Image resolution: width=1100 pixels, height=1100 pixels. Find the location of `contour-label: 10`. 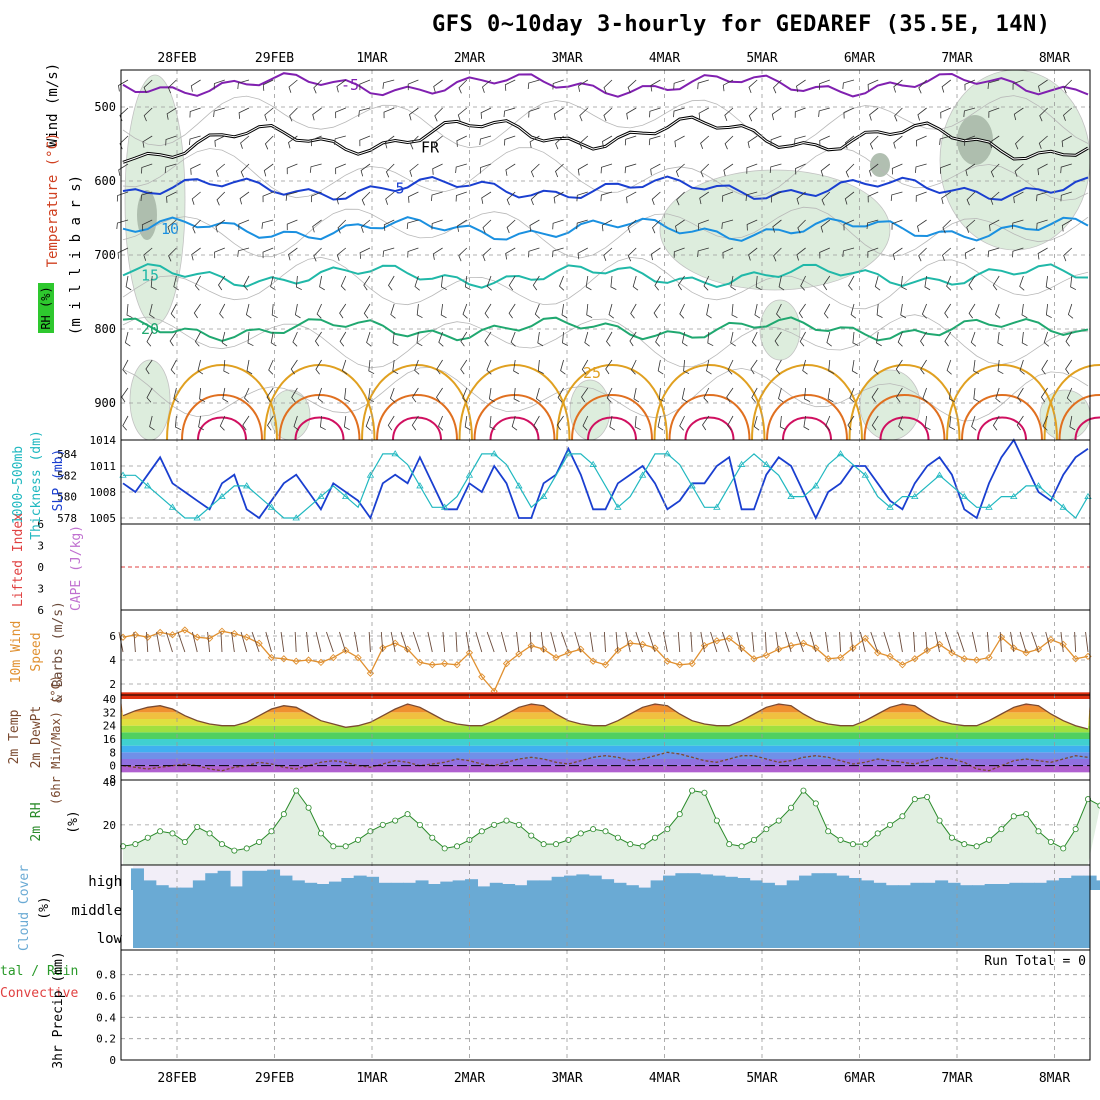

contour-label: 10 is located at coordinates (170, 229).